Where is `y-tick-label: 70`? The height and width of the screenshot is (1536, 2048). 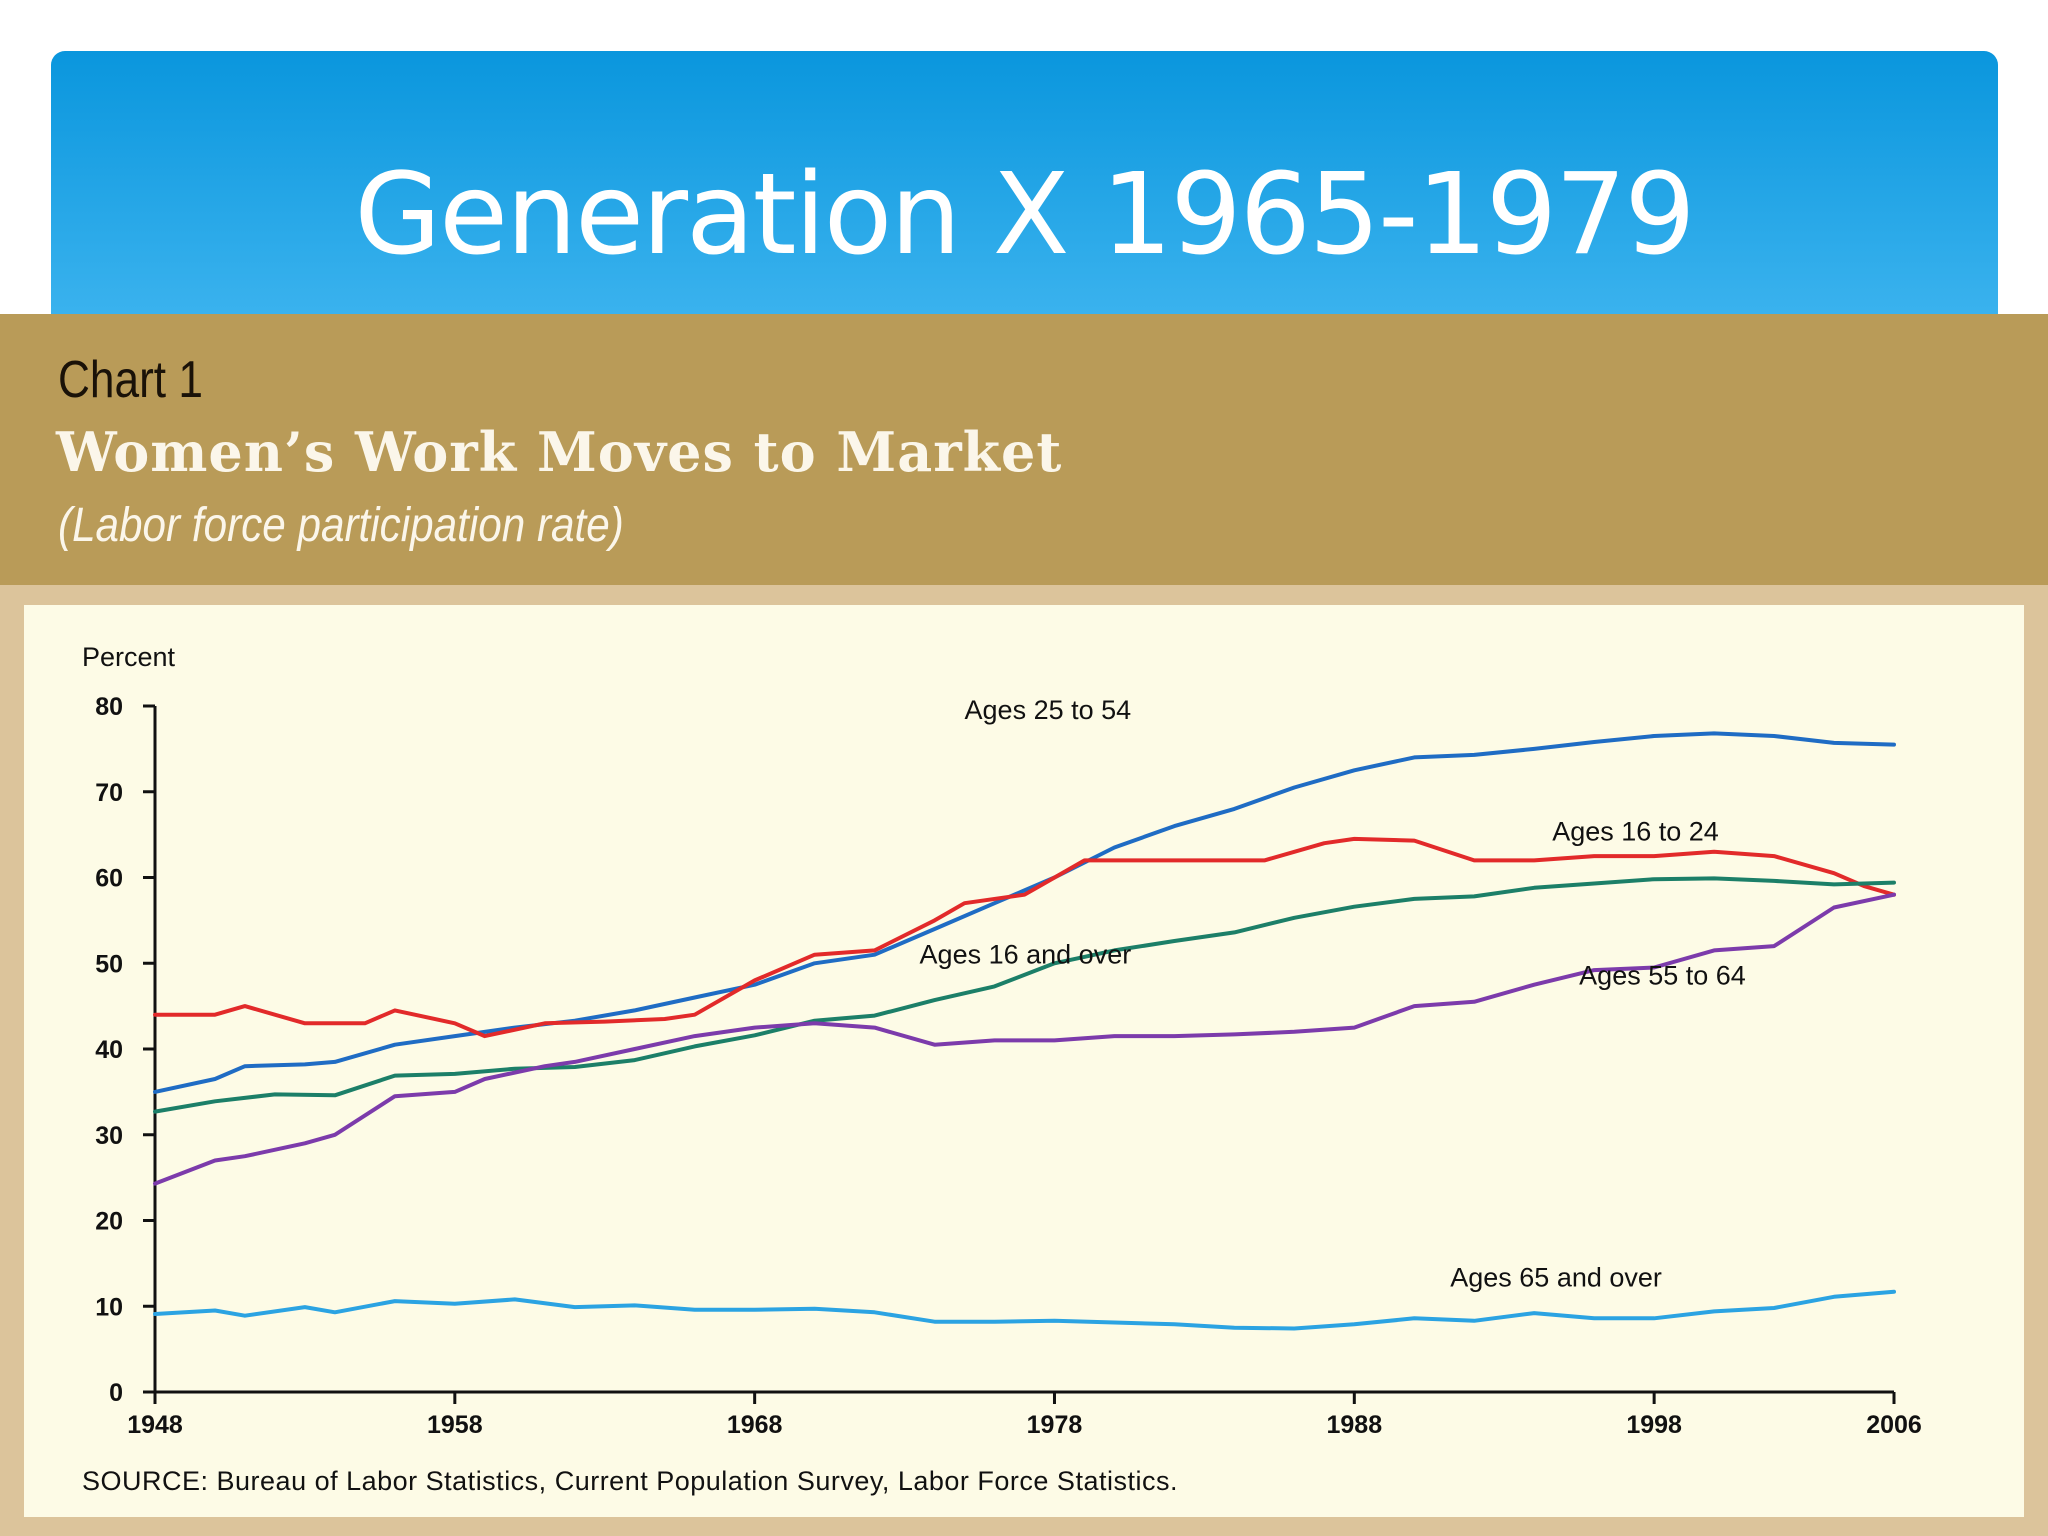
y-tick-label: 70 is located at coordinates (109, 793).